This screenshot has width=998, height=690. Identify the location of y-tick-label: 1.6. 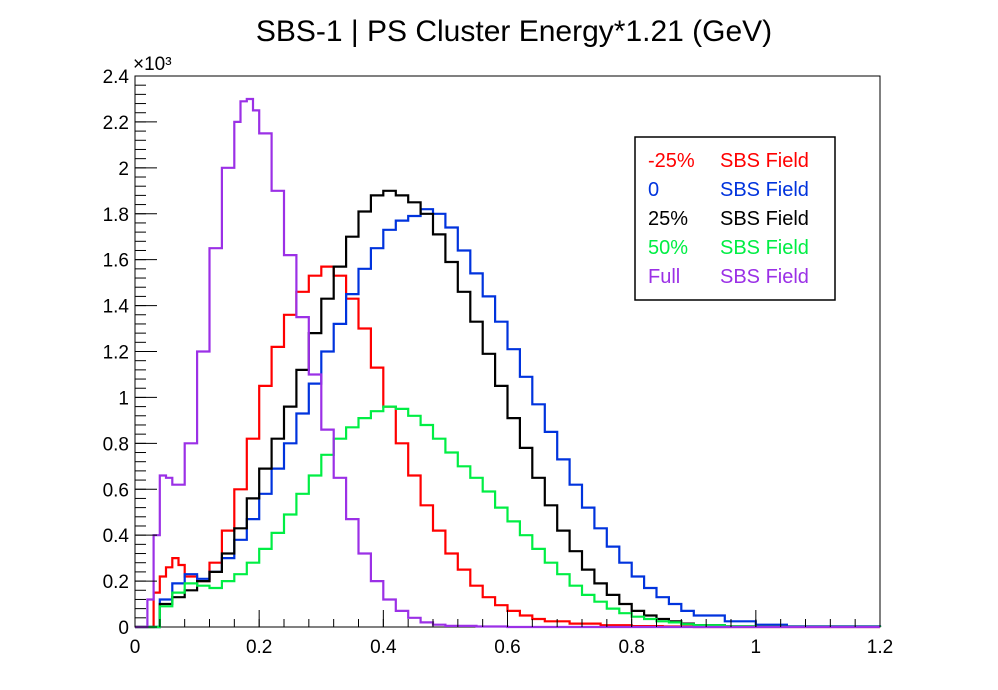
(116, 261).